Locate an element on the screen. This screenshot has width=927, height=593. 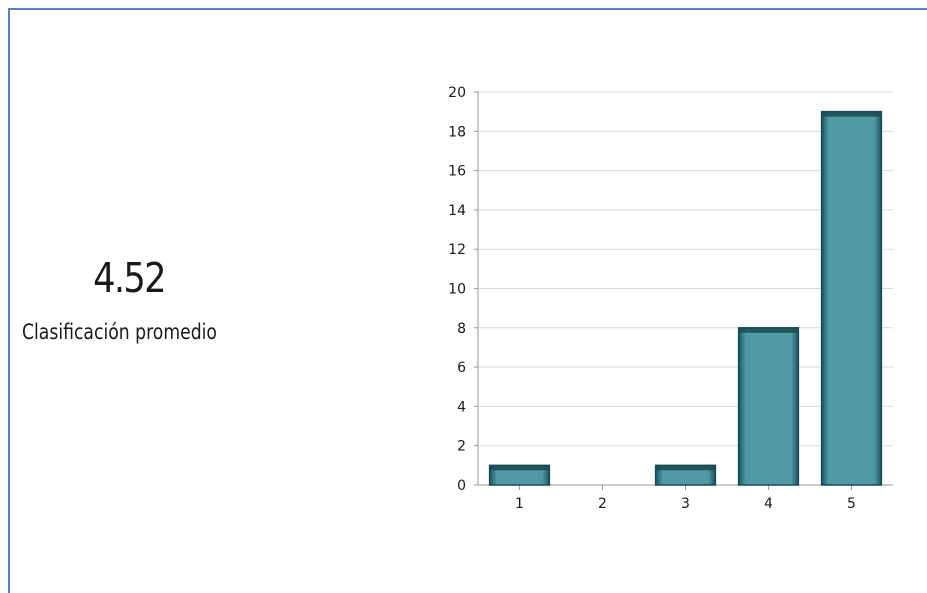
panel-border-top is located at coordinates (468, 9).